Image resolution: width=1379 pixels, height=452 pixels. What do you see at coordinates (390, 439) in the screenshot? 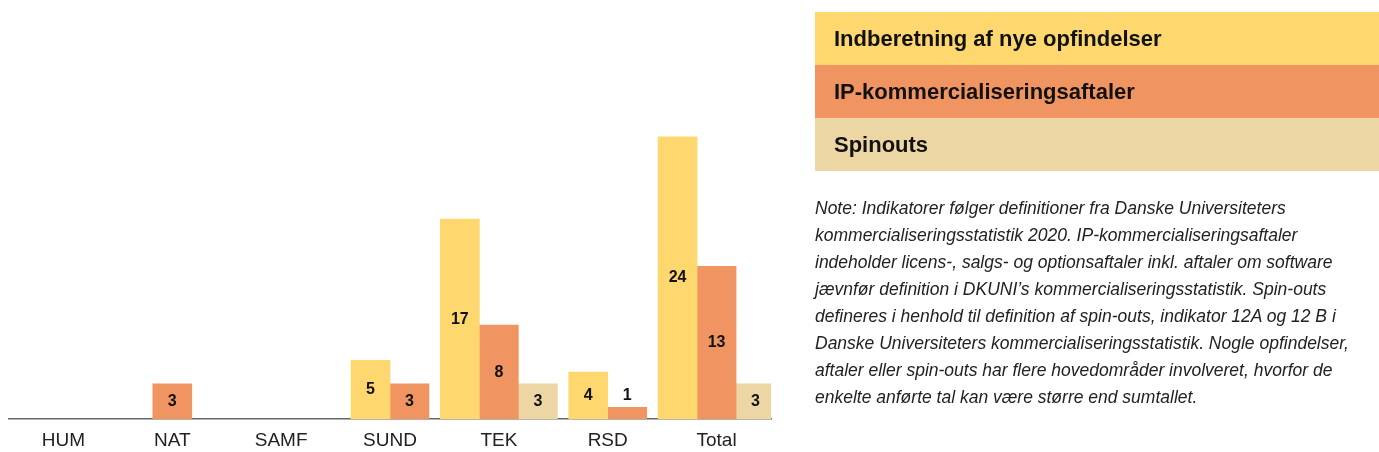
I see `x-tick-label: SUND` at bounding box center [390, 439].